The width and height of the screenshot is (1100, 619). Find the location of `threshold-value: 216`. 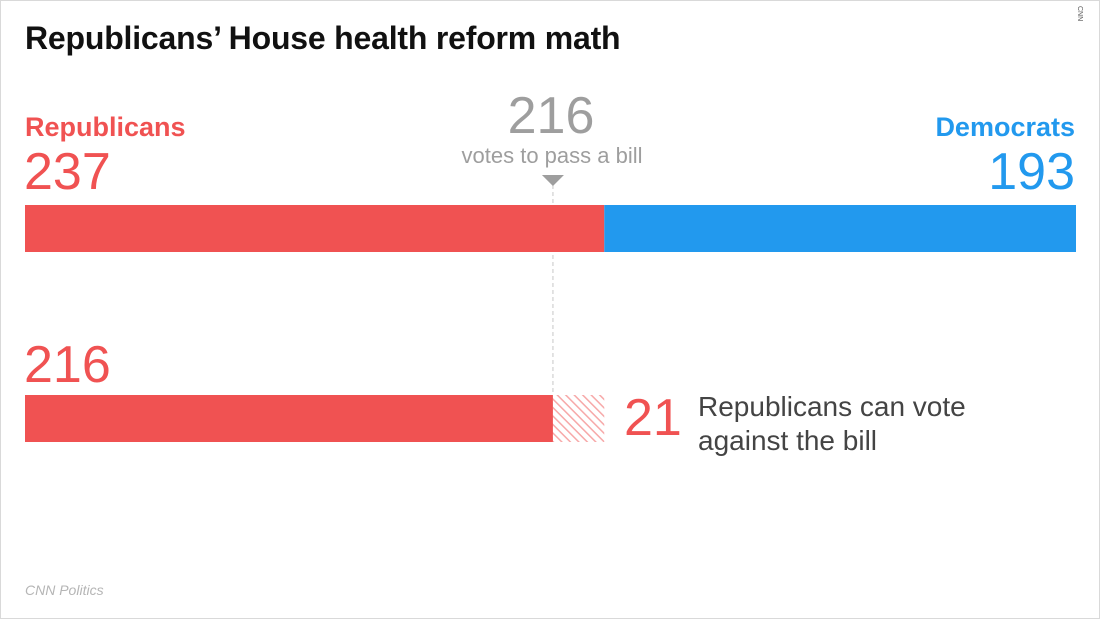

threshold-value: 216 is located at coordinates (551, 116).